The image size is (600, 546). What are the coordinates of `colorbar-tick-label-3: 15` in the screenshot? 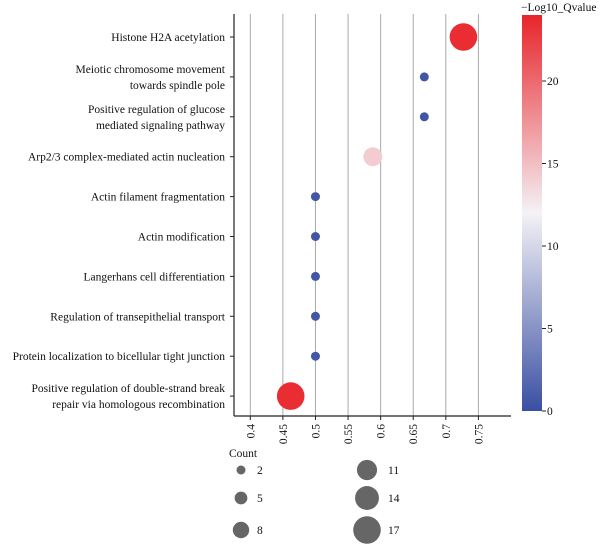 It's located at (553, 165).